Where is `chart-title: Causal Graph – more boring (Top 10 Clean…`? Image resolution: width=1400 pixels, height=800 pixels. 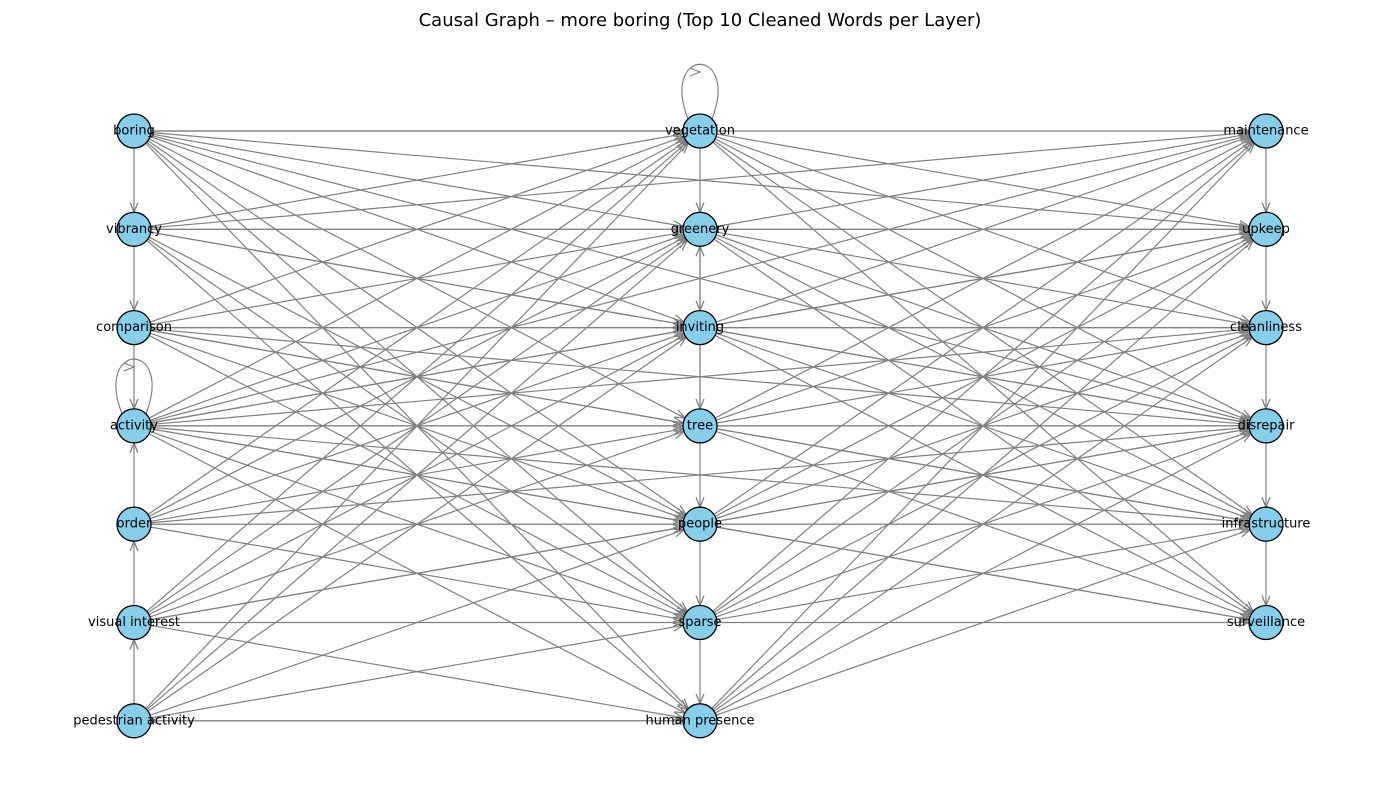 chart-title: Causal Graph – more boring (Top 10 Clean… is located at coordinates (700, 20).